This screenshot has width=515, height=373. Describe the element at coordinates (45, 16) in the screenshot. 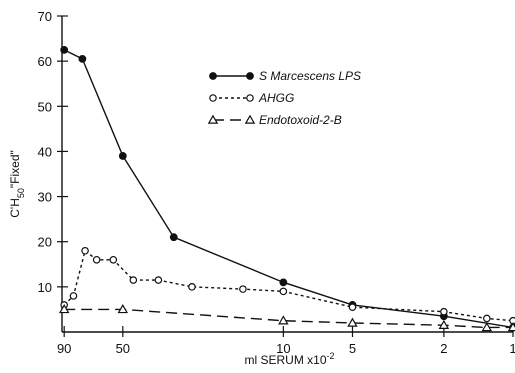

I see `y-tick-label: 70` at that location.